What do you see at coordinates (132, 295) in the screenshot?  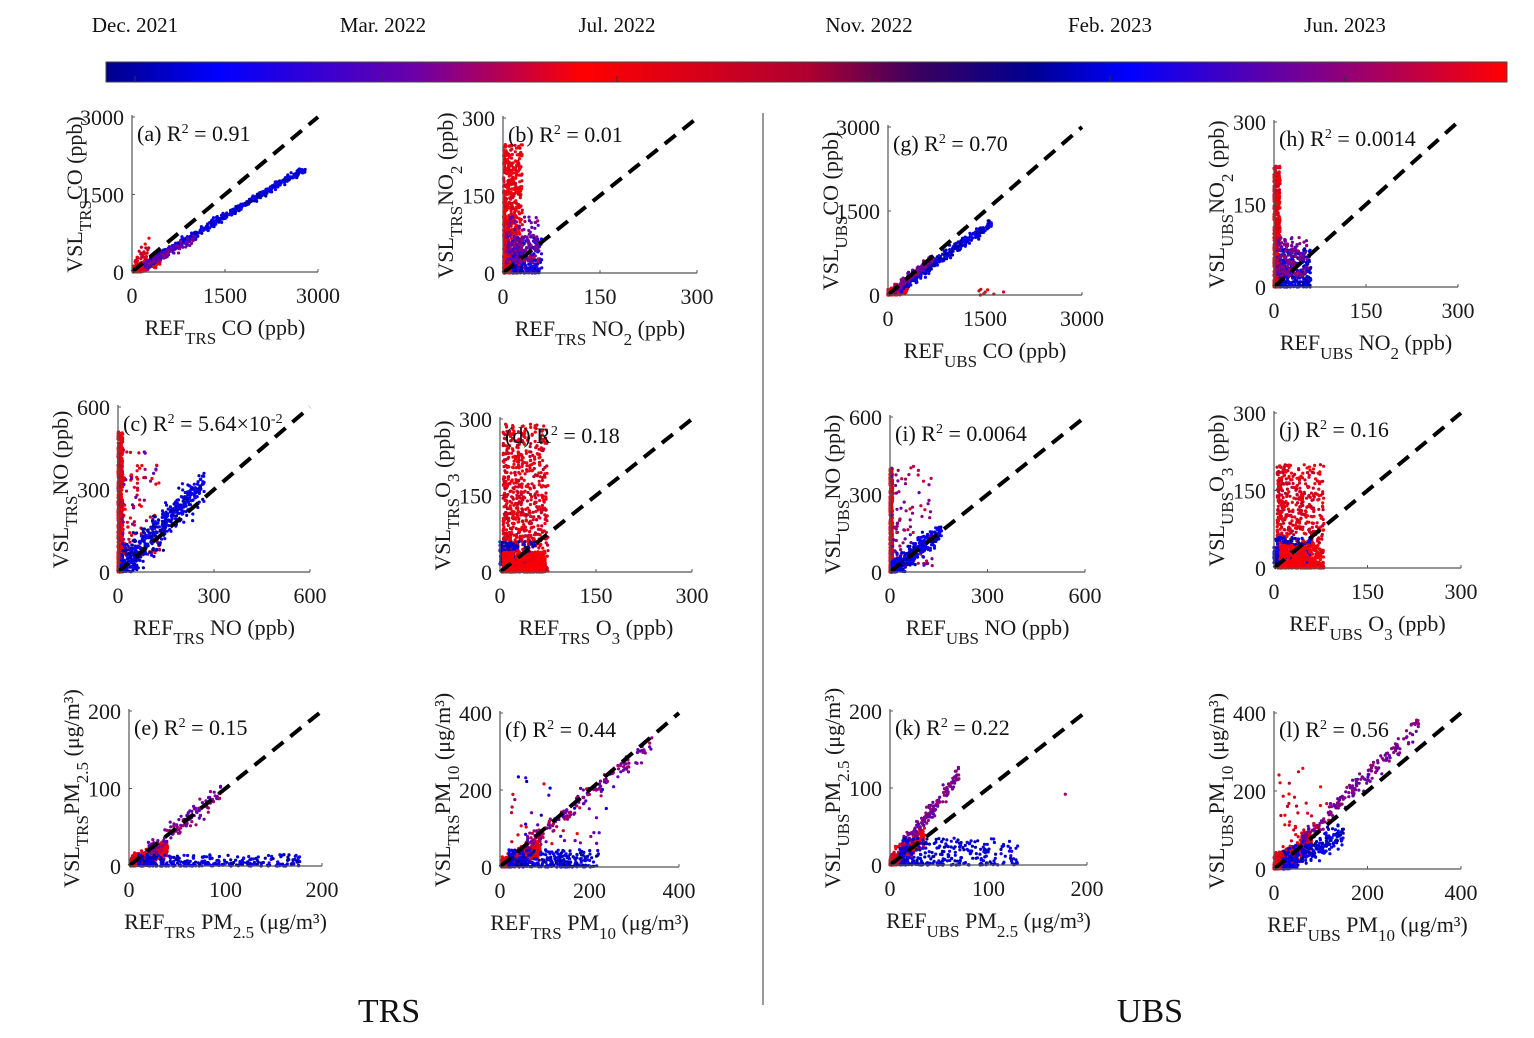 I see `x-tick-label: 0` at bounding box center [132, 295].